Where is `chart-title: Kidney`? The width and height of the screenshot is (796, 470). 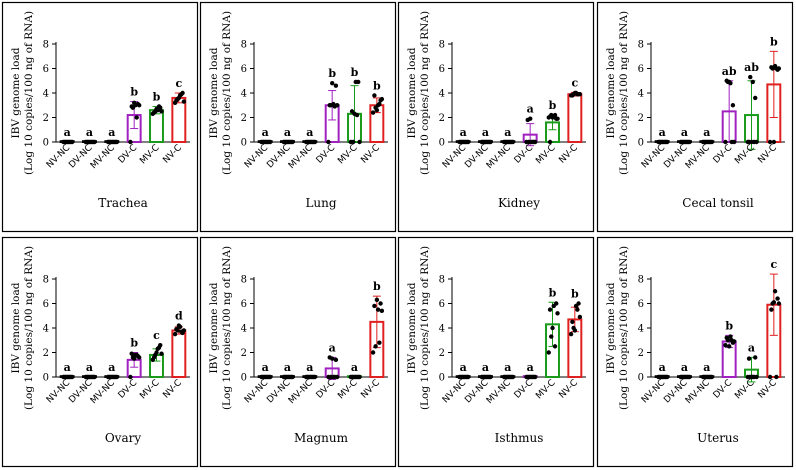 chart-title: Kidney is located at coordinates (519, 203).